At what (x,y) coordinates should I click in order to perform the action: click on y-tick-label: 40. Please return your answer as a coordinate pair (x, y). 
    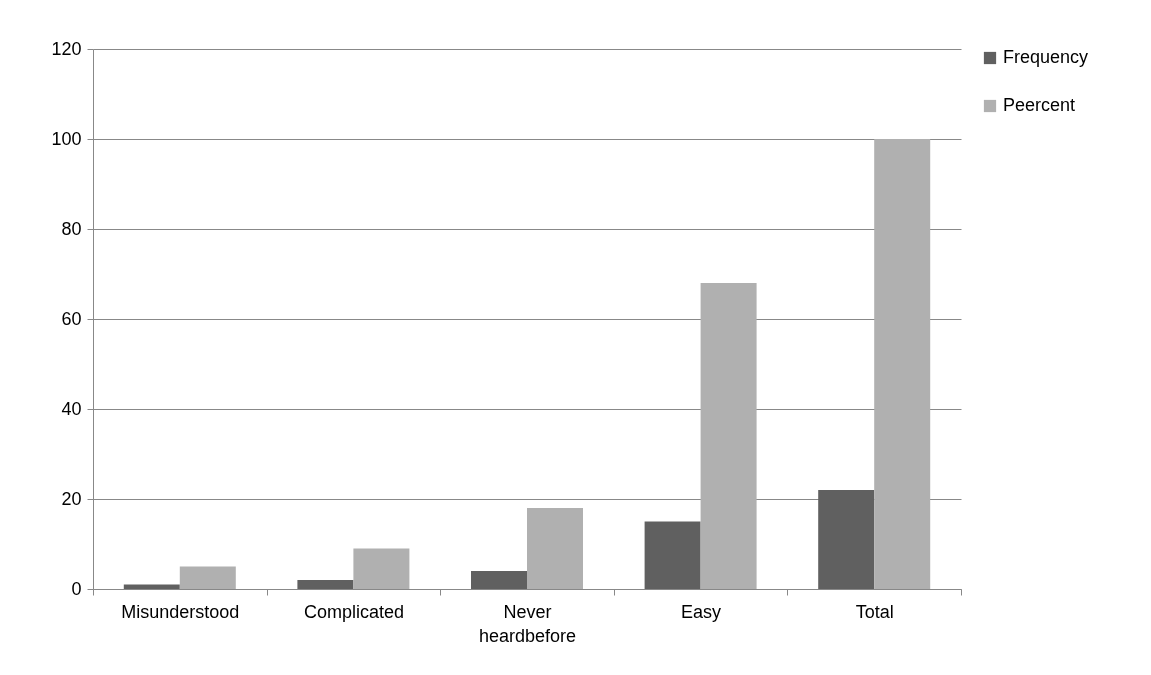
    Looking at the image, I should click on (71, 408).